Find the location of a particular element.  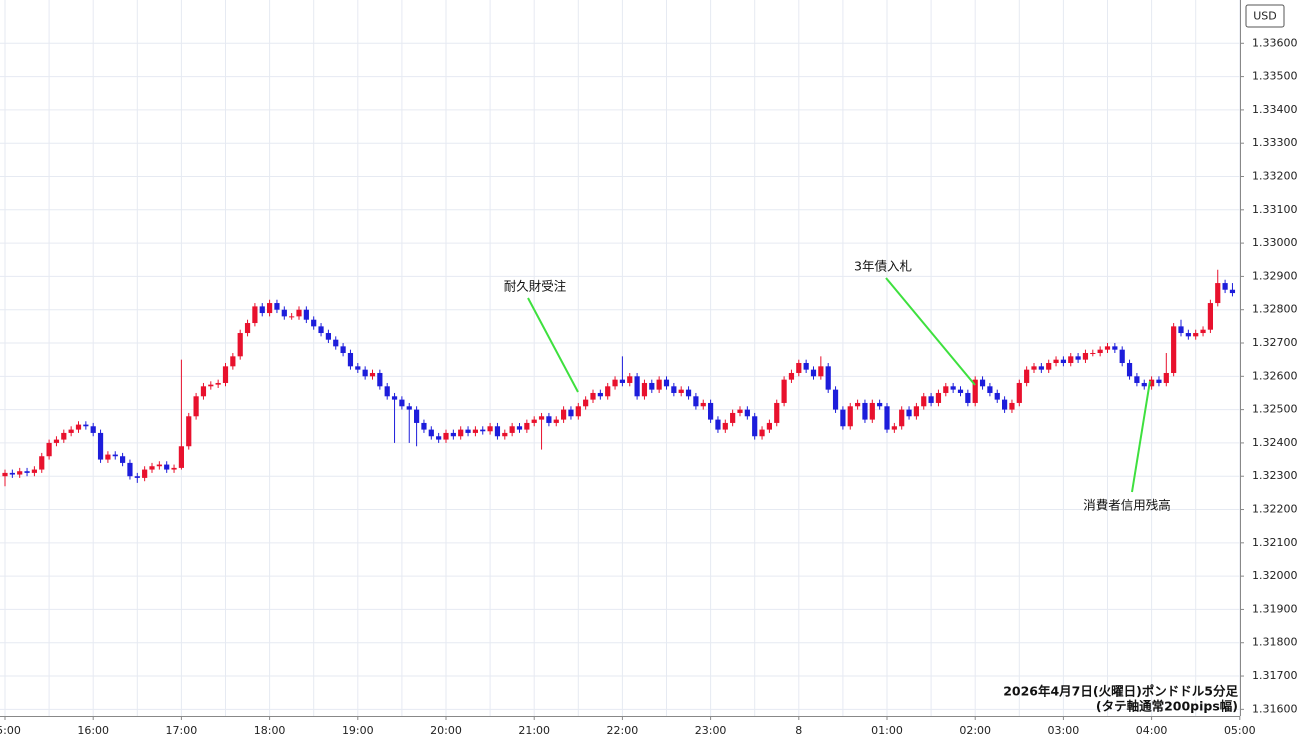

y-tick-label: 1.33400 is located at coordinates (1275, 109).